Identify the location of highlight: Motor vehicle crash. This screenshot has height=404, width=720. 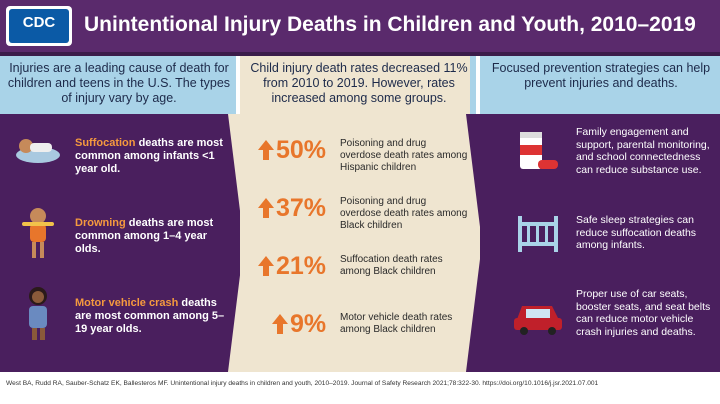
(127, 303).